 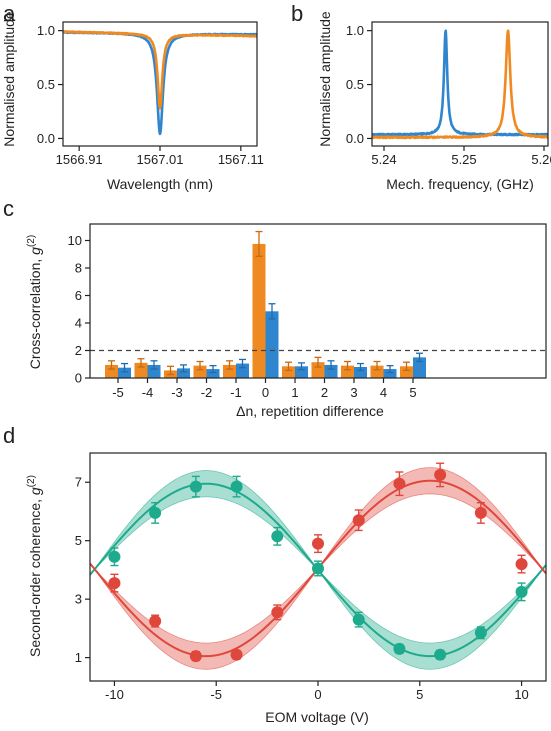 What do you see at coordinates (541, 159) in the screenshot?
I see `panel-b-xtick-2-label: 5.26` at bounding box center [541, 159].